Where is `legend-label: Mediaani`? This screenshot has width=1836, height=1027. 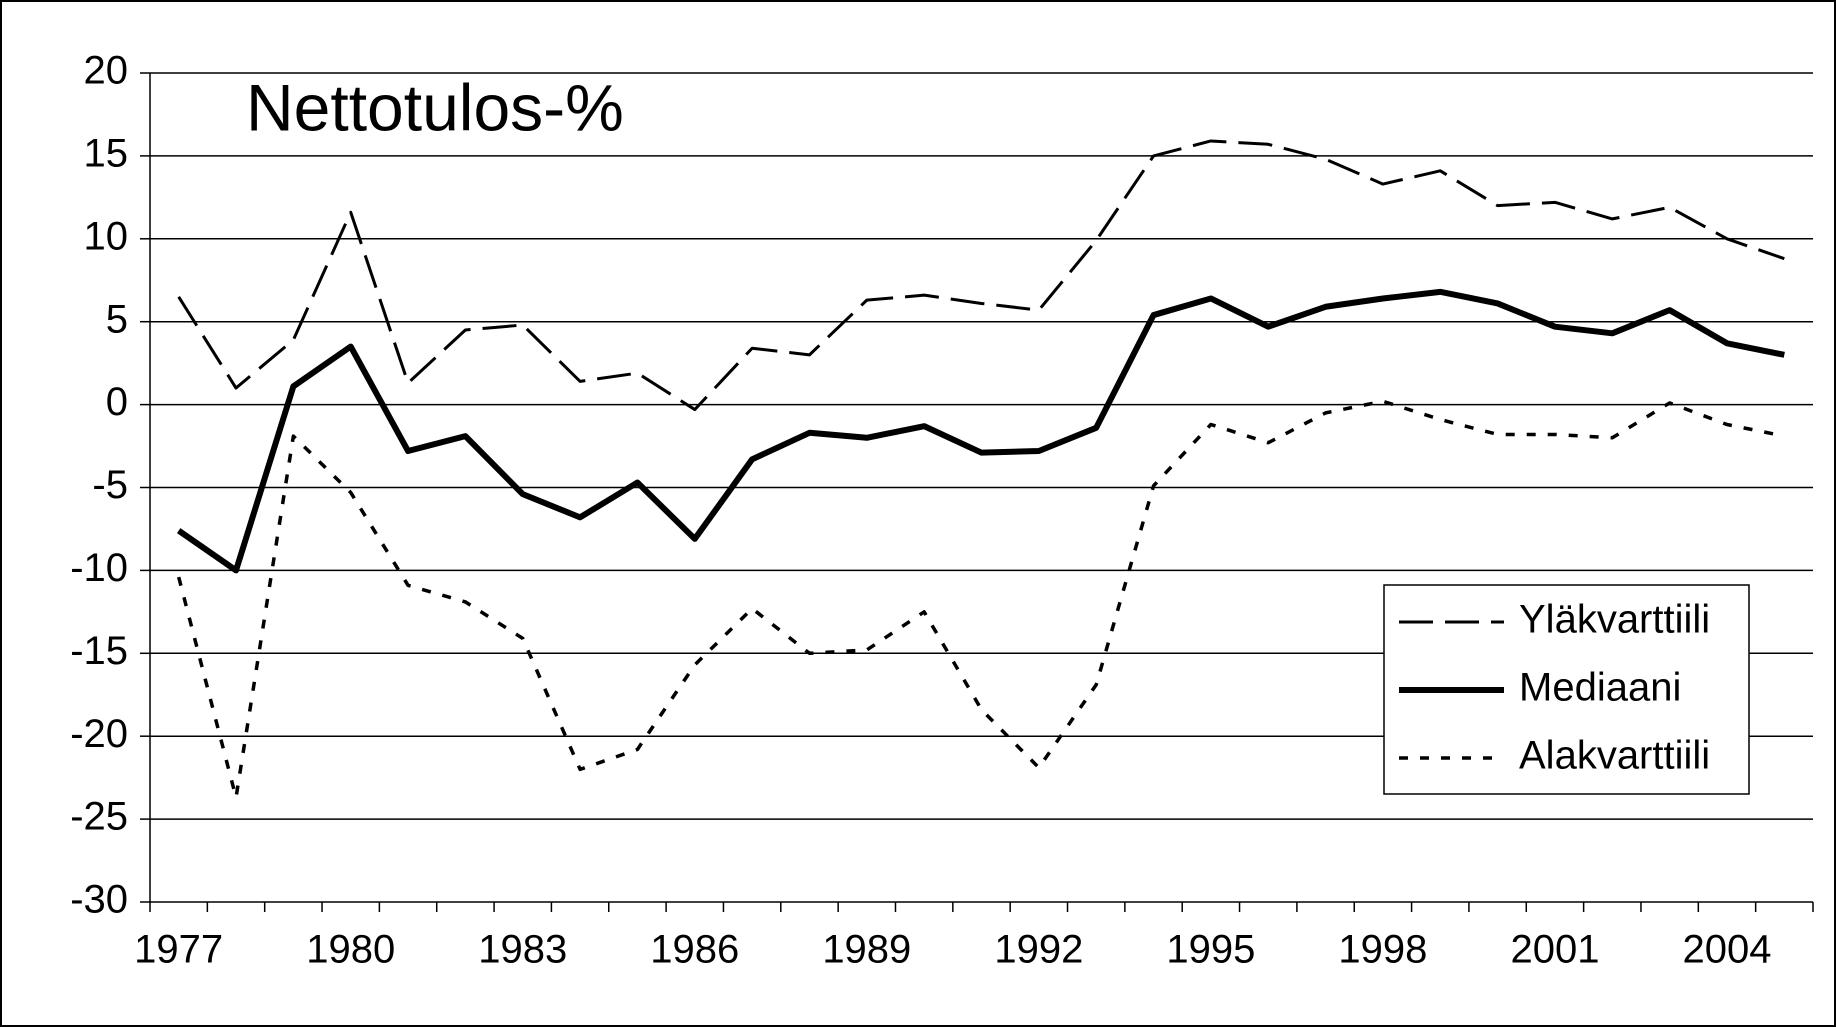
legend-label: Mediaani is located at coordinates (1600, 688).